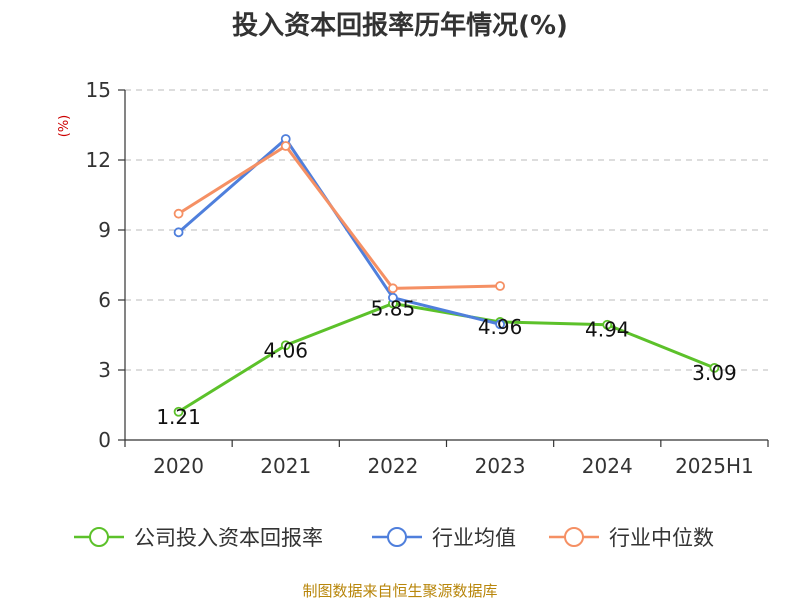  I want to click on data-label: 3.09, so click(714, 373).